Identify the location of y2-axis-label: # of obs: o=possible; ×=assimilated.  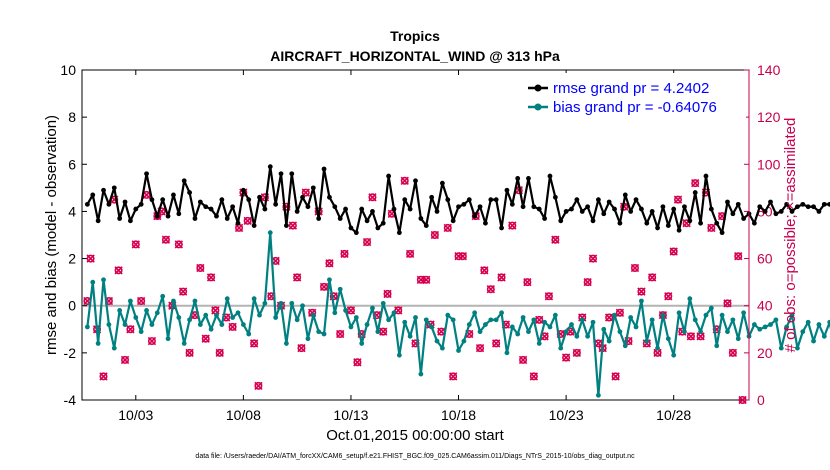
(790, 235).